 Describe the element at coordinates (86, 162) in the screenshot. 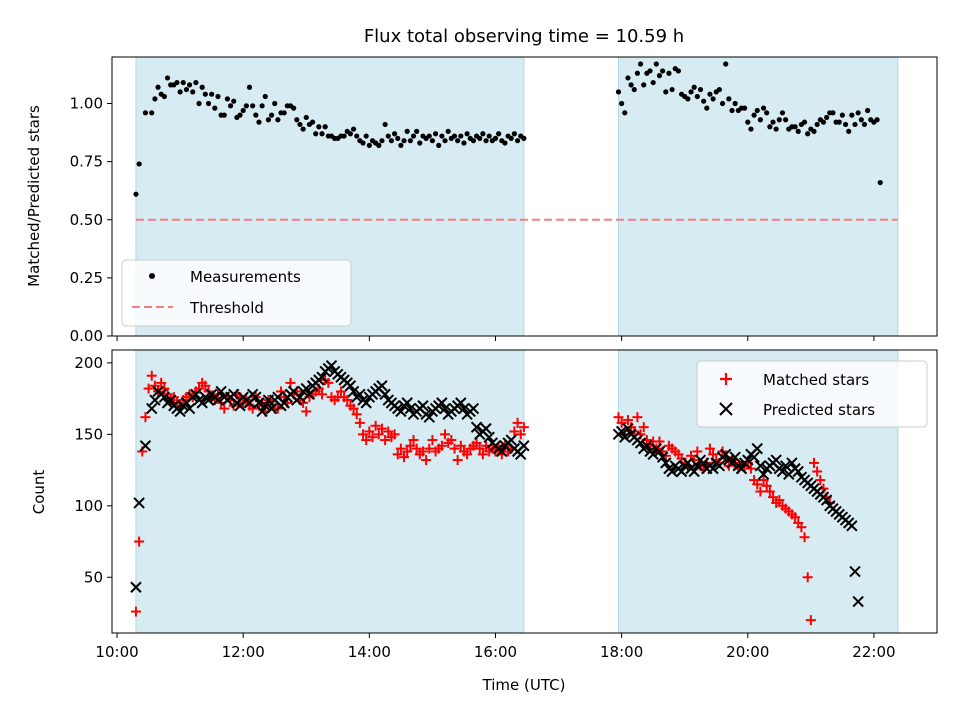

I see `y-tick-label: 0.75` at that location.